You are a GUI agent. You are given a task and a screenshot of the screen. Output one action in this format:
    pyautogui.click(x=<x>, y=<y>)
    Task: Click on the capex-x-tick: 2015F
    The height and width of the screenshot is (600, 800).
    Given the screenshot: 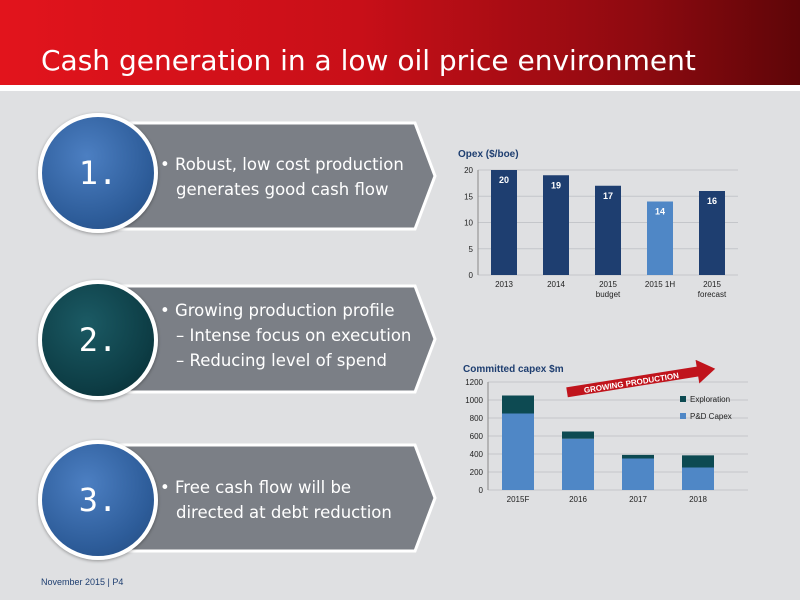 What is the action you would take?
    pyautogui.click(x=518, y=499)
    